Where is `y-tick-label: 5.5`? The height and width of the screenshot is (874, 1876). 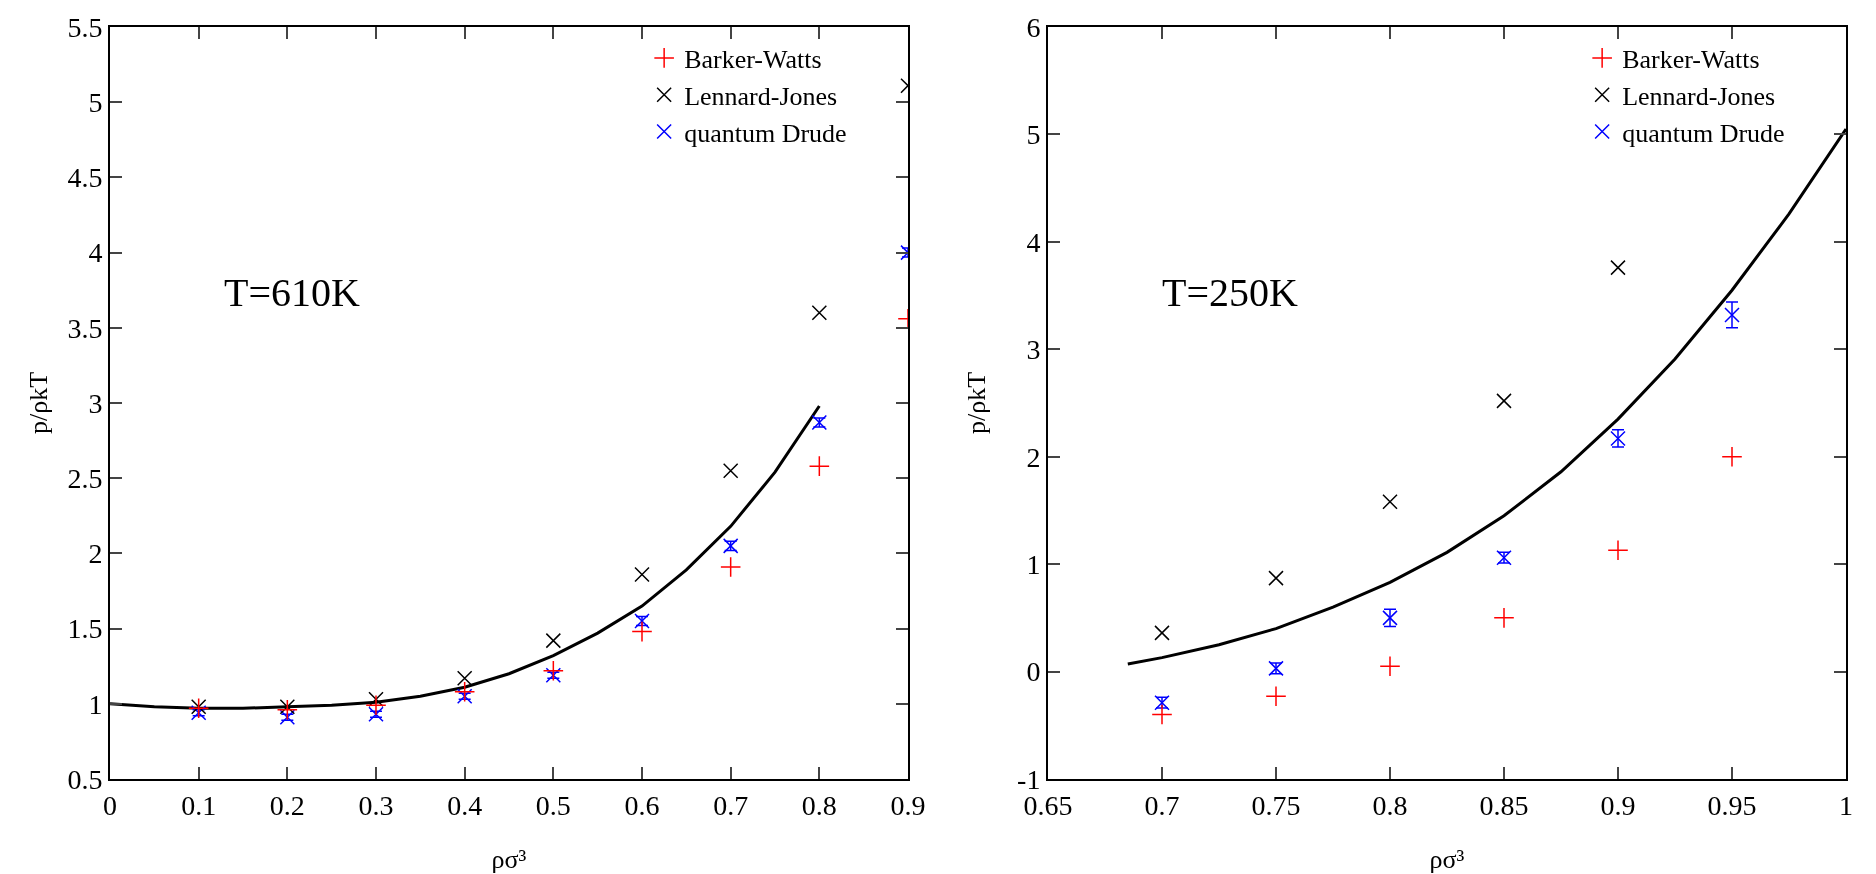 y-tick-label: 5.5 is located at coordinates (85, 27).